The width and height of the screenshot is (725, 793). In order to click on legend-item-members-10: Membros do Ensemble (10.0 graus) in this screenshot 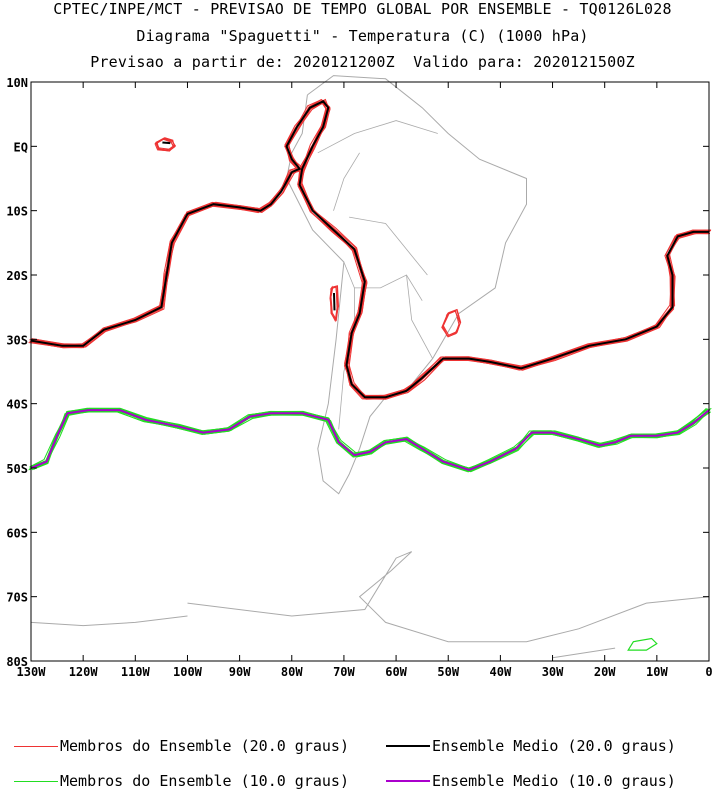, I will do `click(181, 781)`.